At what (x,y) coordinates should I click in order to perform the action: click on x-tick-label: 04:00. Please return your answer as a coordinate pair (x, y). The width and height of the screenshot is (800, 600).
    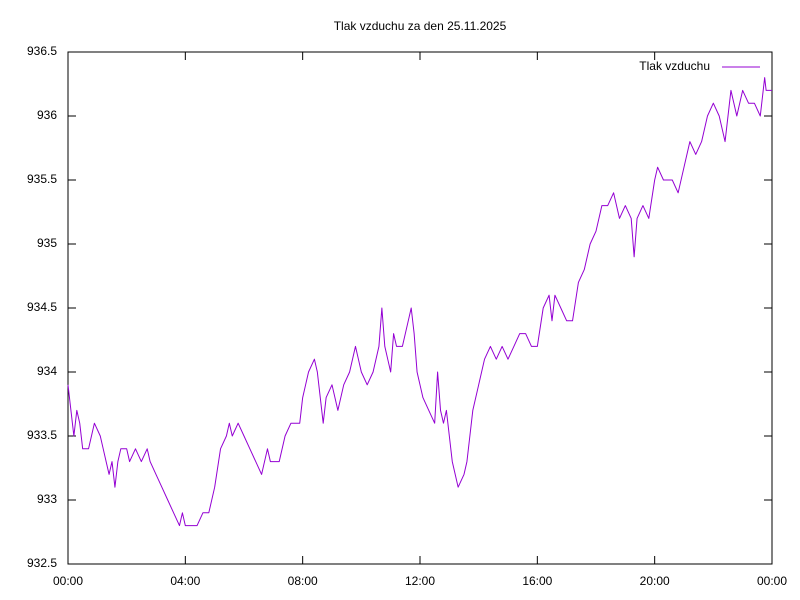
    Looking at the image, I should click on (185, 581).